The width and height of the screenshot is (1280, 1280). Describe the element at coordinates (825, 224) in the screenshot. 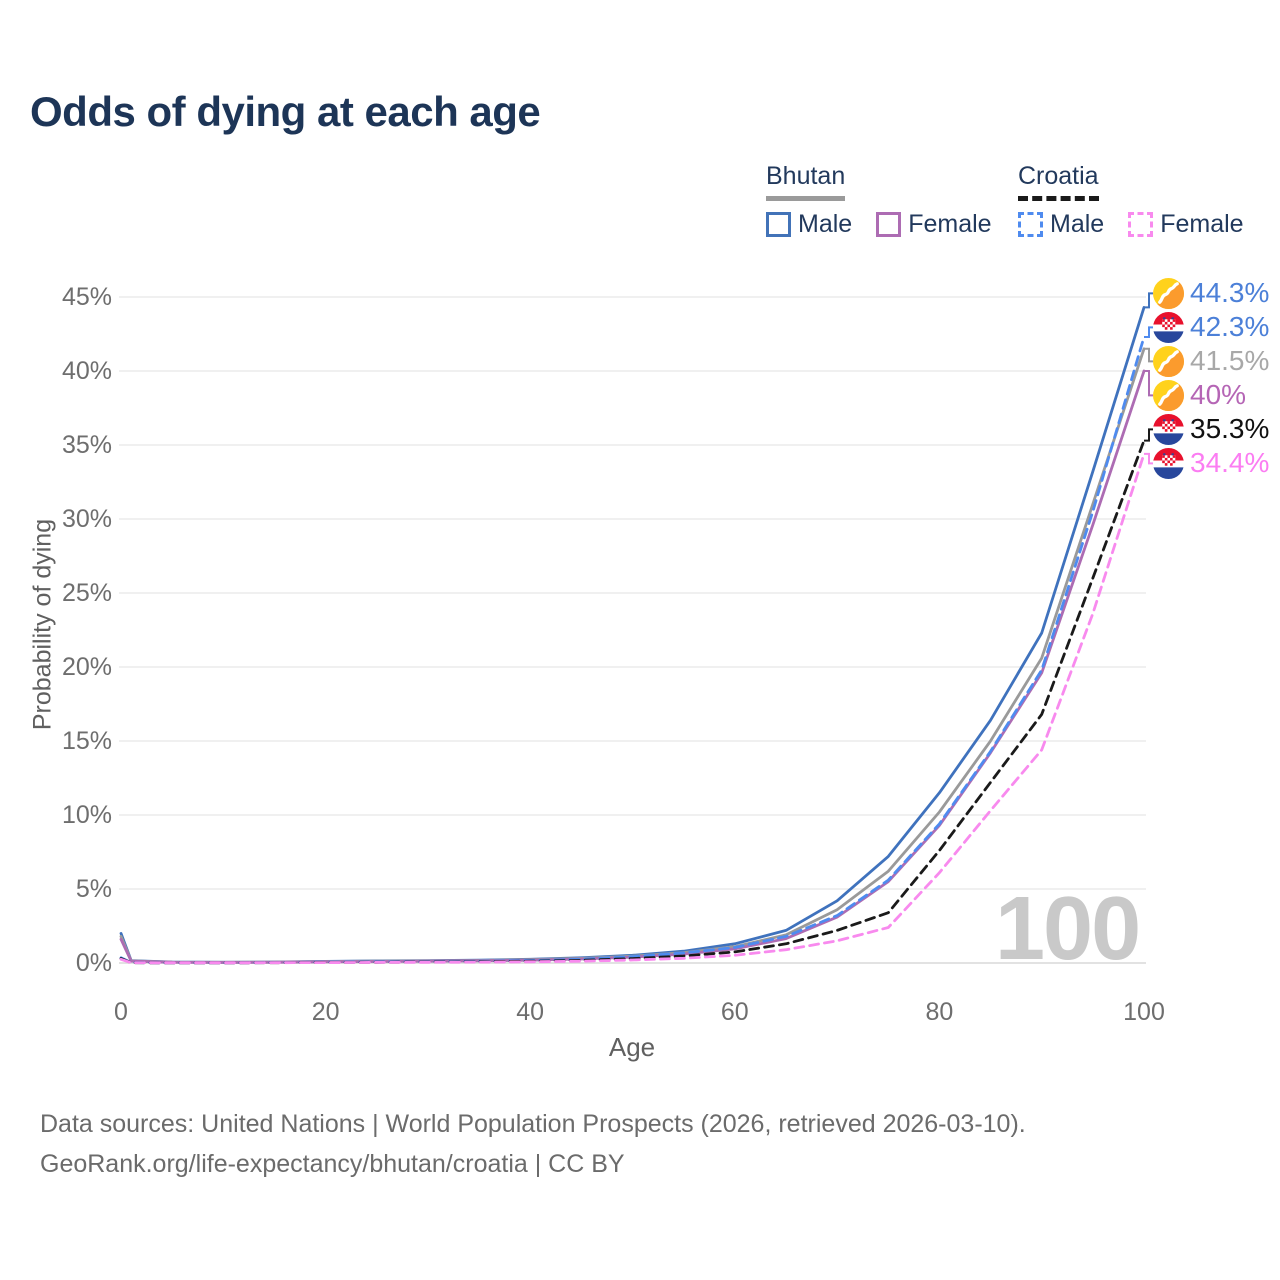

I see `legend-label-bhutan-male: Male` at that location.